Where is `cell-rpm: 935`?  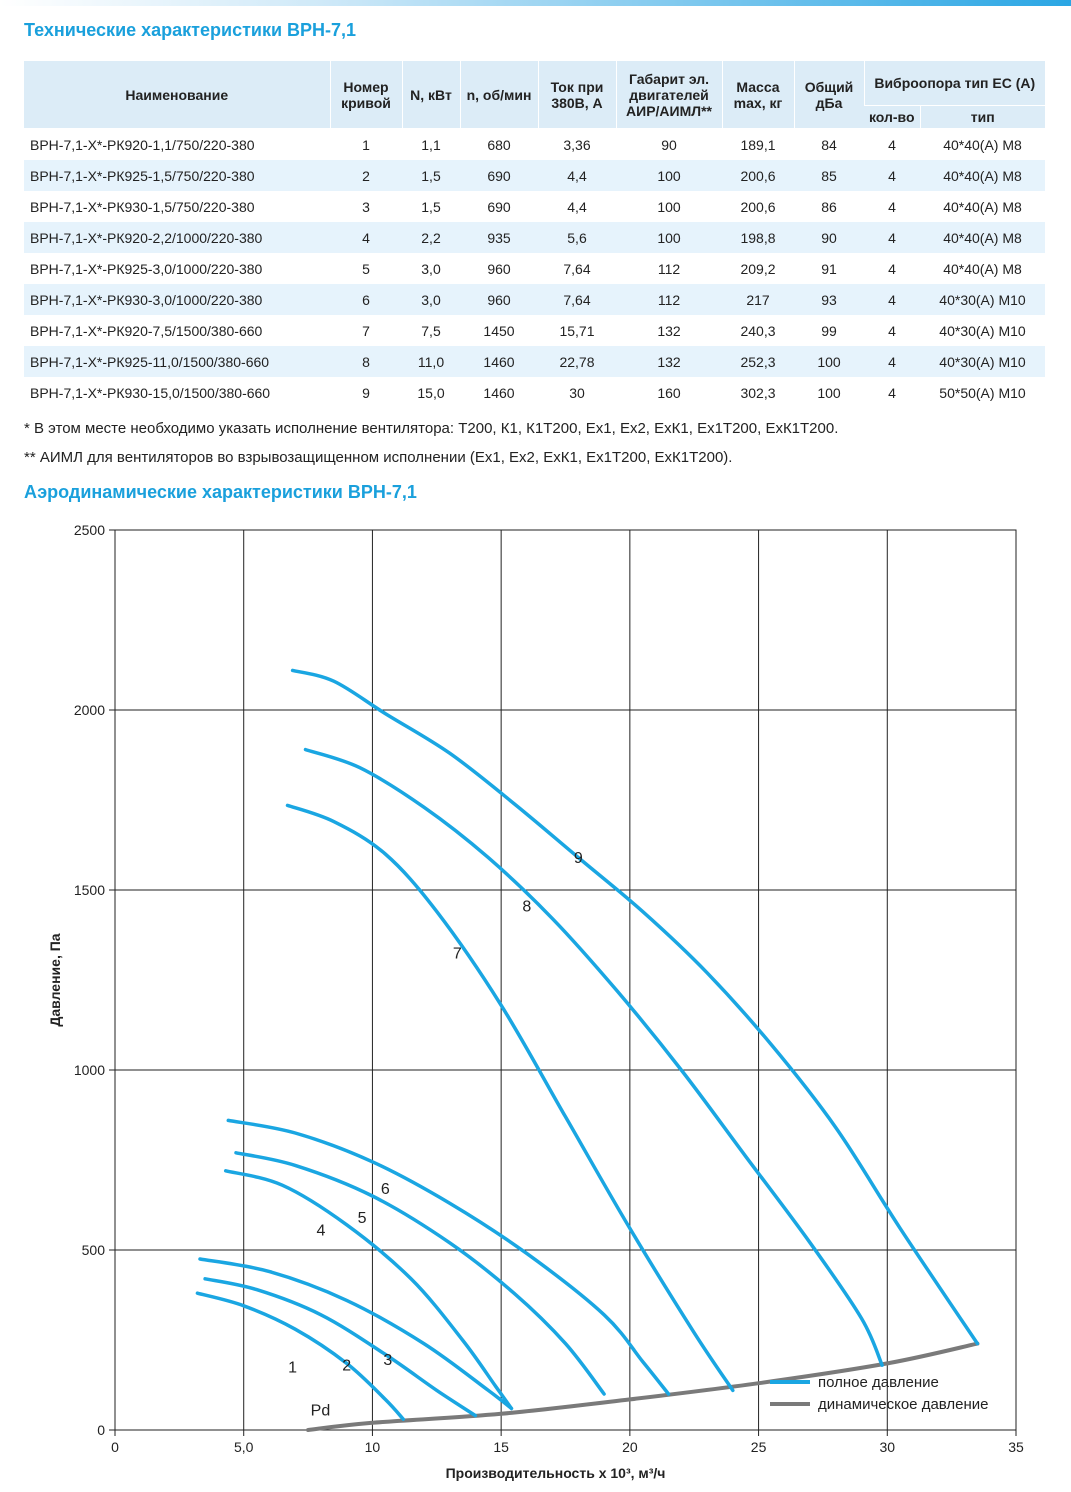
cell-rpm: 935 is located at coordinates (499, 237).